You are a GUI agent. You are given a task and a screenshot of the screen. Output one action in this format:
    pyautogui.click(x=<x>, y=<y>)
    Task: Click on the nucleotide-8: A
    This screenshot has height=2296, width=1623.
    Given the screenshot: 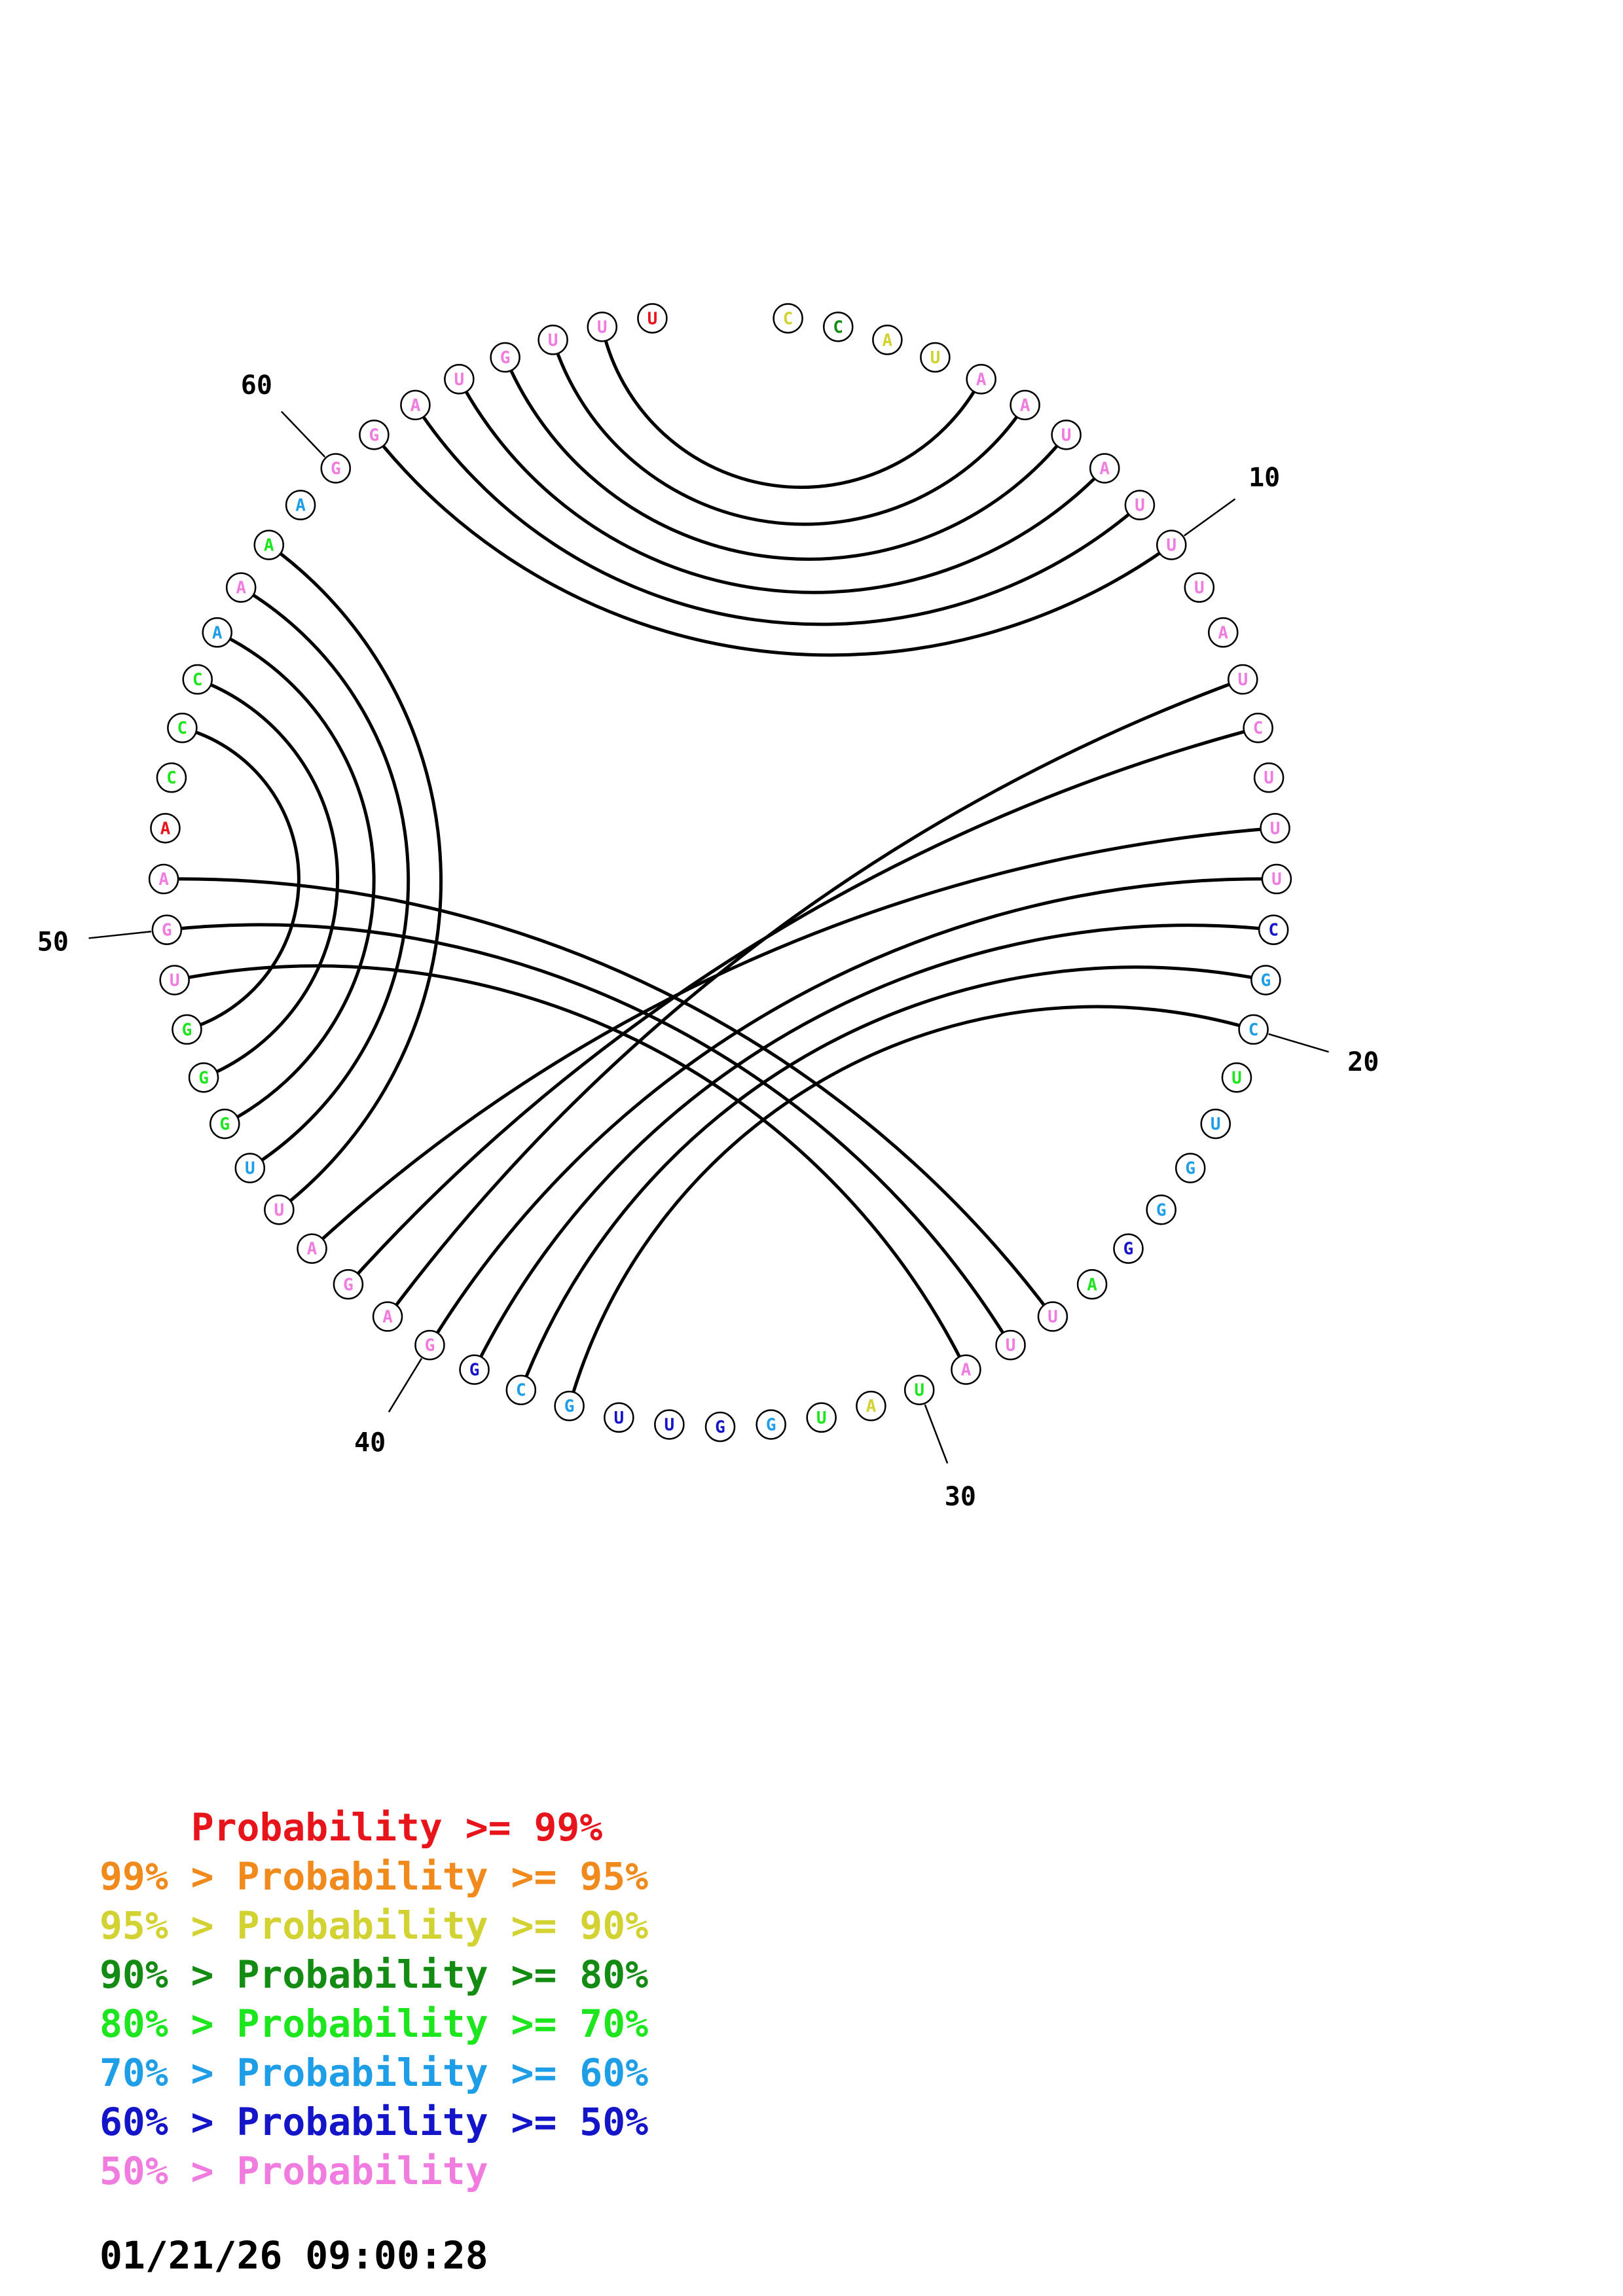 What is the action you would take?
    pyautogui.click(x=1104, y=468)
    